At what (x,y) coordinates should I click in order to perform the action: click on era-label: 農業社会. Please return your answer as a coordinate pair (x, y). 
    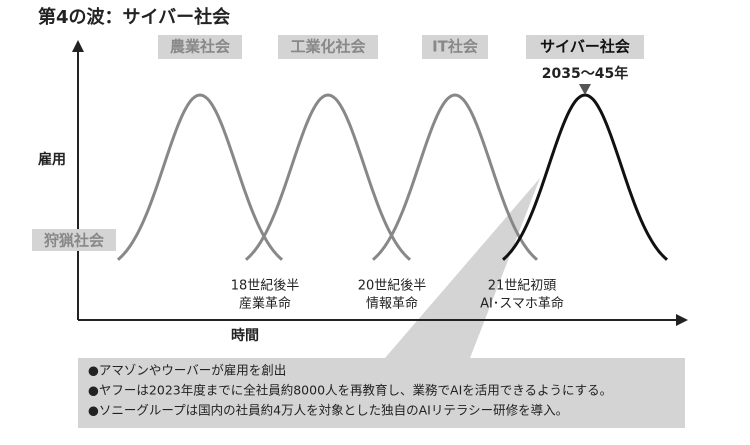
    Looking at the image, I should click on (200, 47).